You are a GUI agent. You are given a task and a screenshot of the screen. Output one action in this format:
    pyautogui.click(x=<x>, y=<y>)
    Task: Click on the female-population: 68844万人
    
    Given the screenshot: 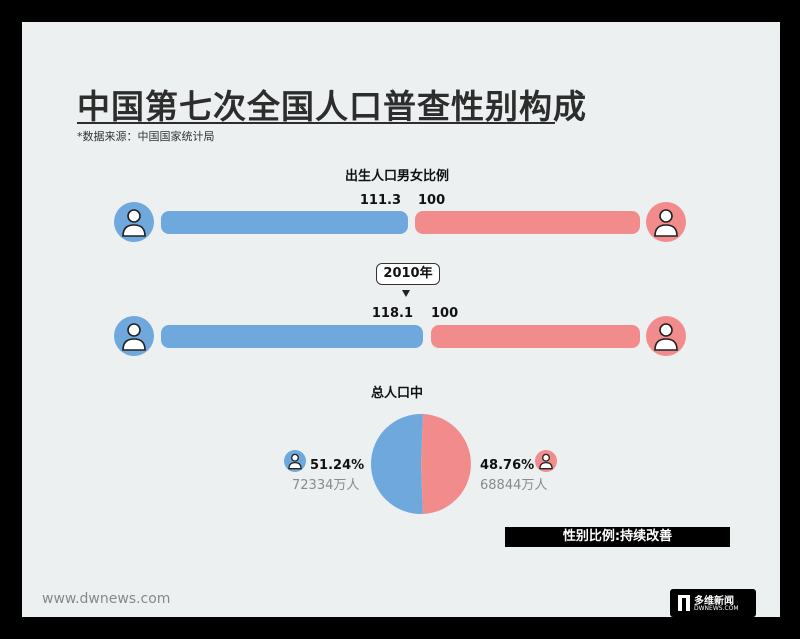 What is the action you would take?
    pyautogui.click(x=514, y=485)
    